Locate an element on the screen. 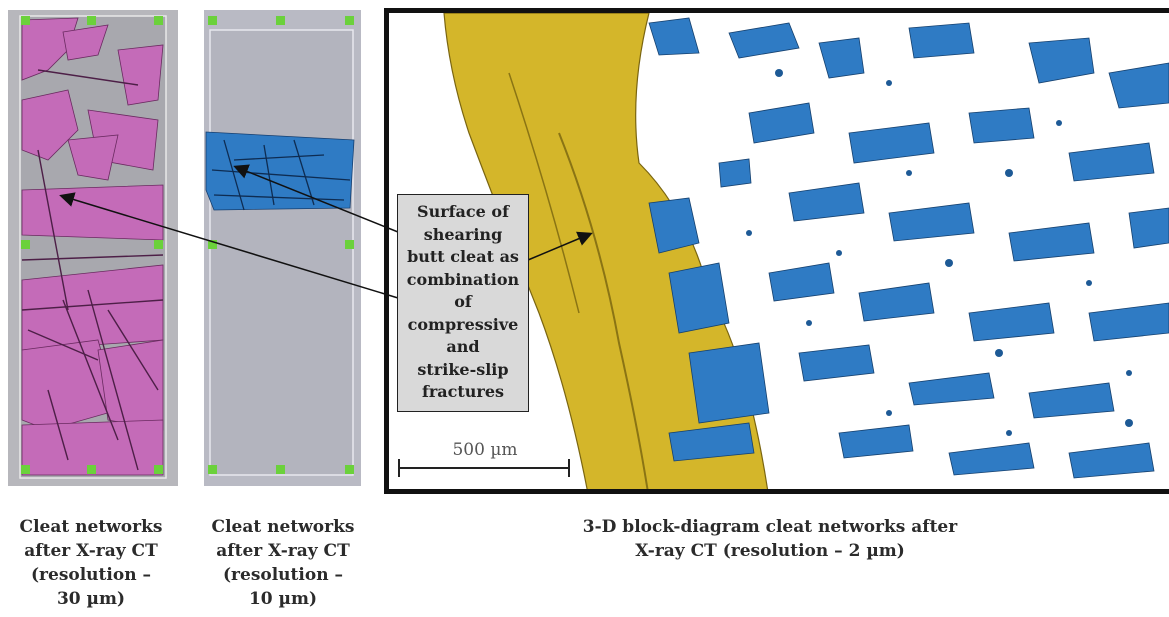  callout-line: compressive is located at coordinates (463, 324).